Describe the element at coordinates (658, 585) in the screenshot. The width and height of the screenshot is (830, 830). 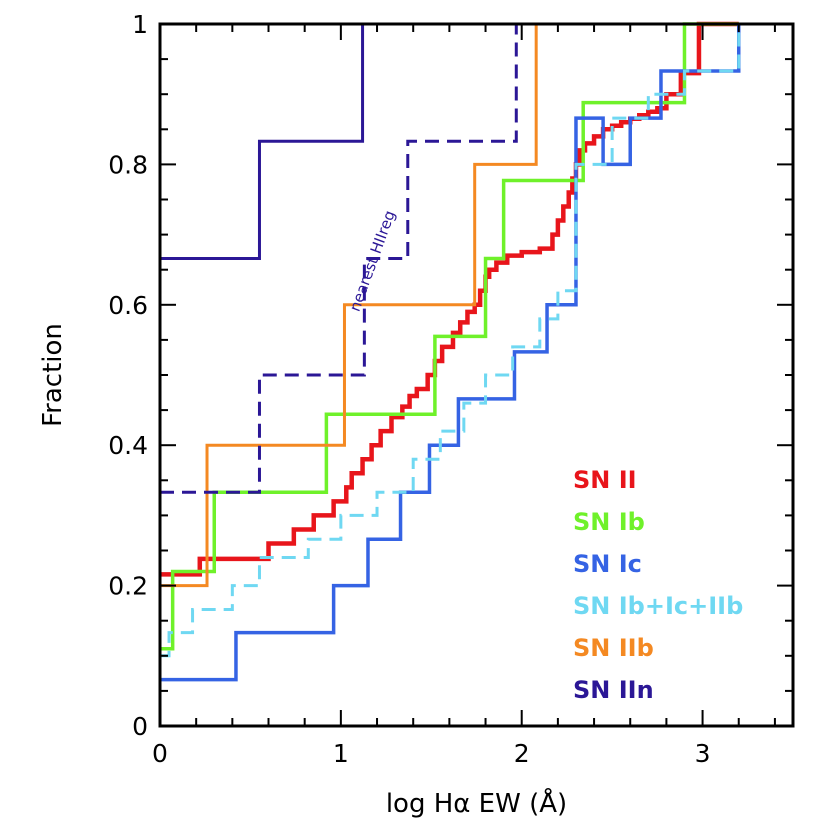
I see `legend: SN II SN Ib SN Ic SN Ib+Ic+IIb SN IIb SN IIn` at that location.